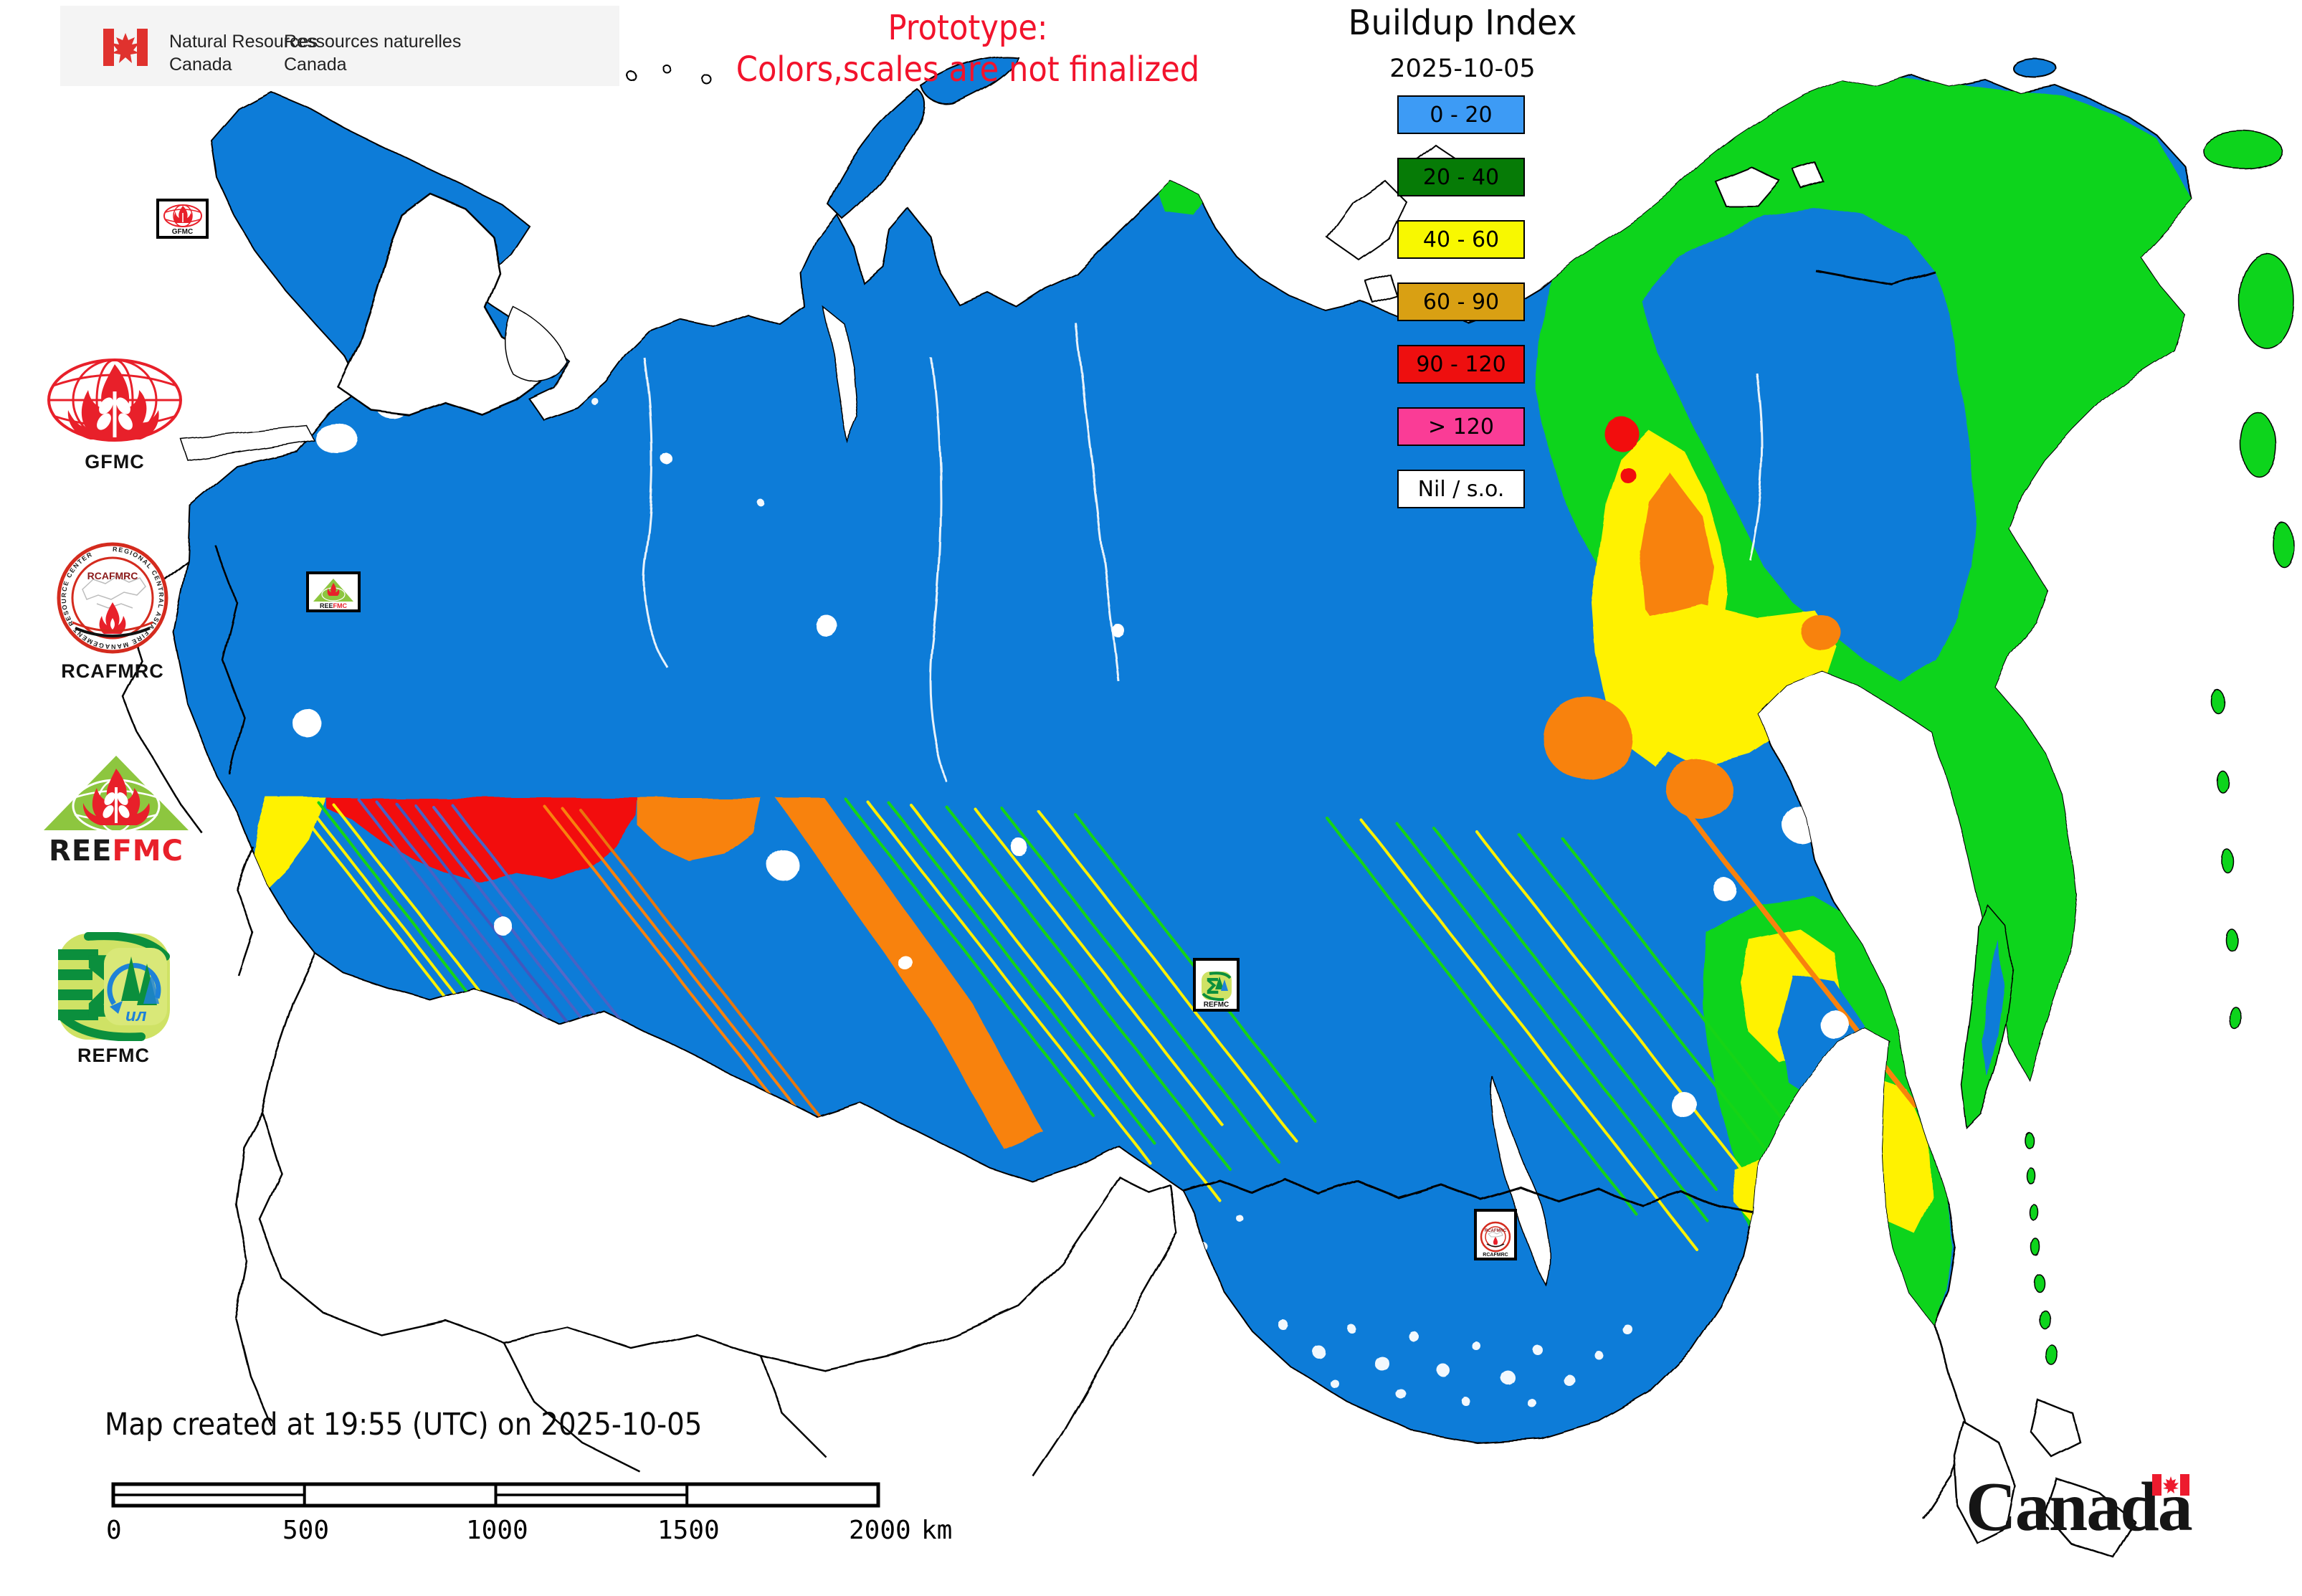 The width and height of the screenshot is (2302, 1596). I want to click on legend-item-40-60: 40 - 60, so click(1461, 239).